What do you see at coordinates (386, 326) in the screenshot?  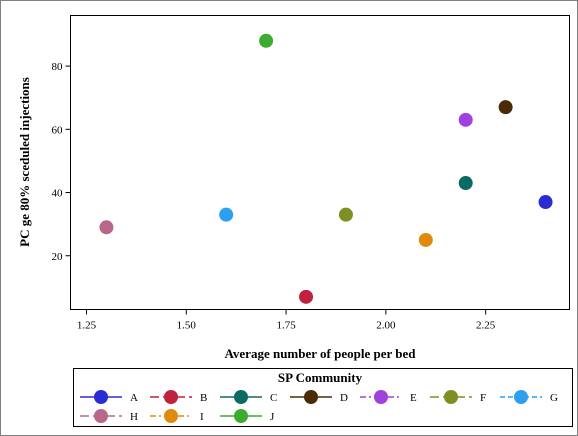 I see `x-tick-label: 2.00` at bounding box center [386, 326].